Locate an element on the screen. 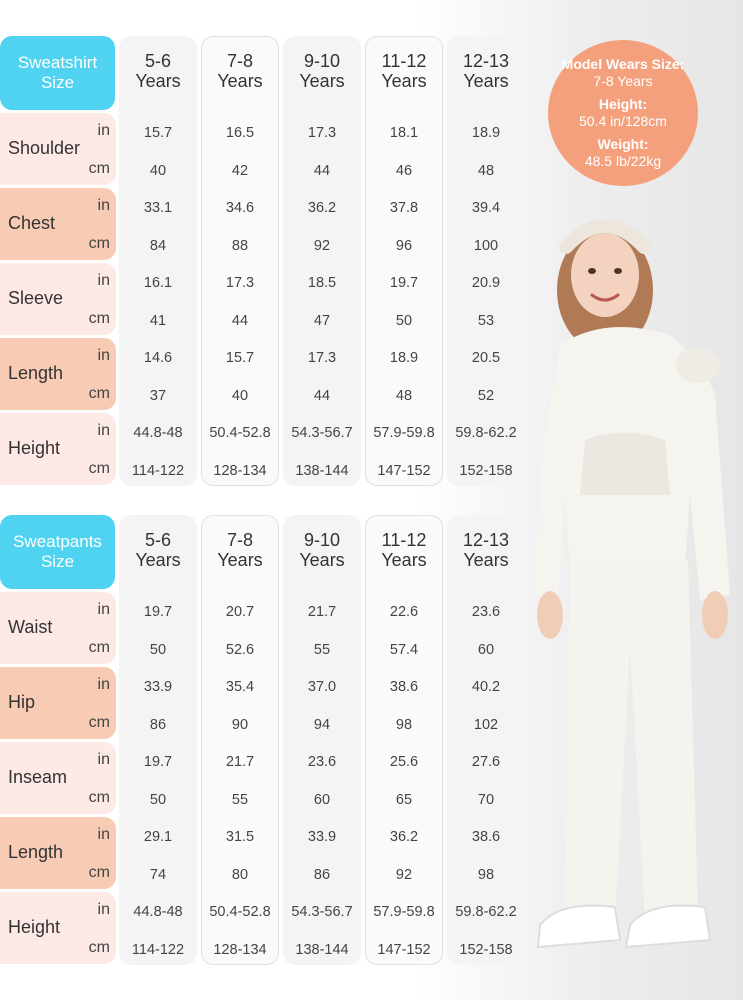 This screenshot has height=1000, width=743. size-header-range: 11-12 is located at coordinates (404, 61).